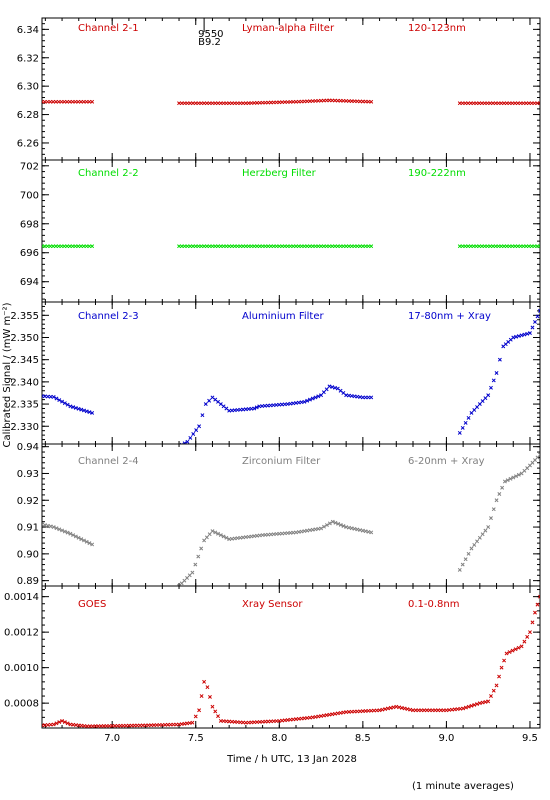  What do you see at coordinates (209, 42) in the screenshot?
I see `event-marker-class: B9.2` at bounding box center [209, 42].